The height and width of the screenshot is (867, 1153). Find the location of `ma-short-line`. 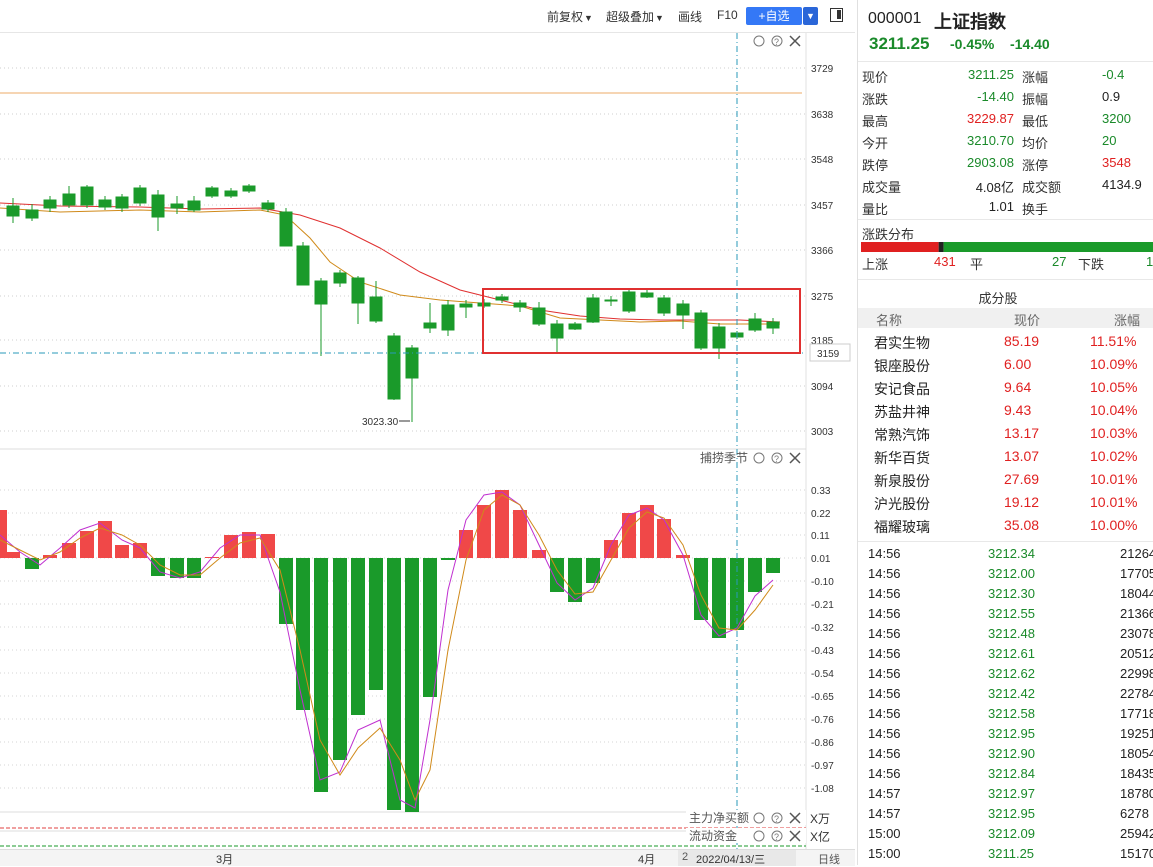

ma-short-line is located at coordinates (390, 266).